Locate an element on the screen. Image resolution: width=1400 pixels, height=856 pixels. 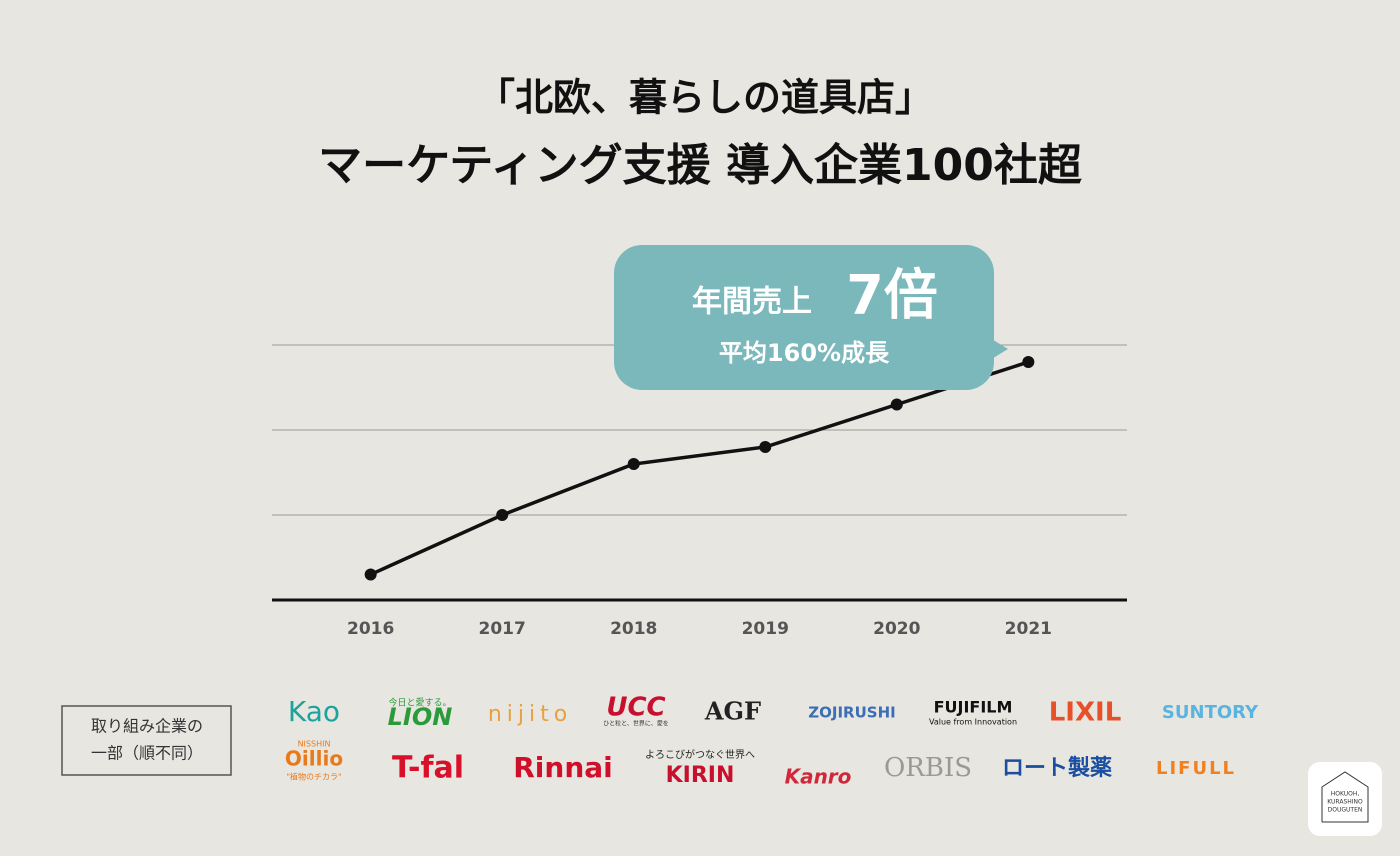
x-tick-label: 2020 is located at coordinates (896, 629).